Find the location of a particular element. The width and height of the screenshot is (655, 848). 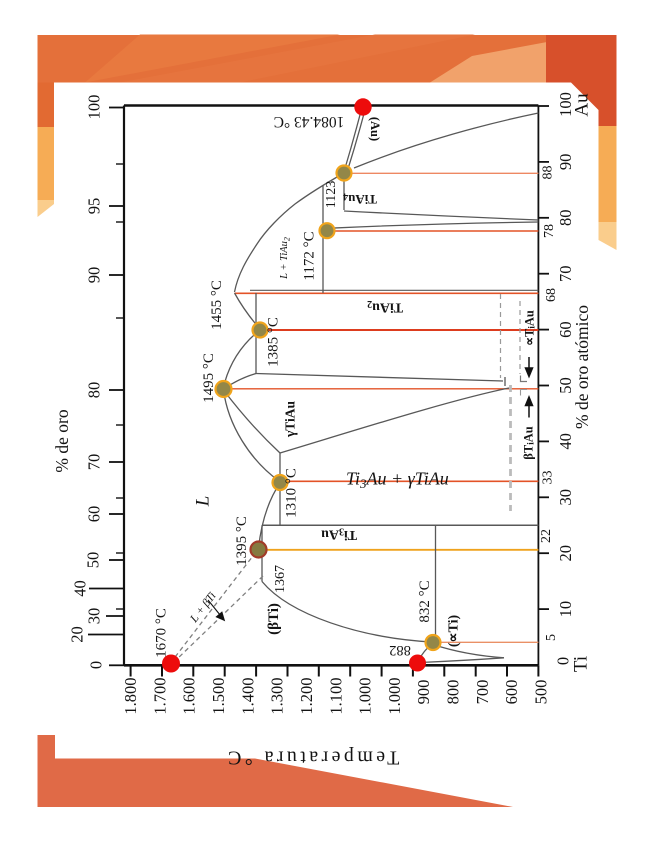

svg-text: TiAu4 is located at coordinates (360, 199).